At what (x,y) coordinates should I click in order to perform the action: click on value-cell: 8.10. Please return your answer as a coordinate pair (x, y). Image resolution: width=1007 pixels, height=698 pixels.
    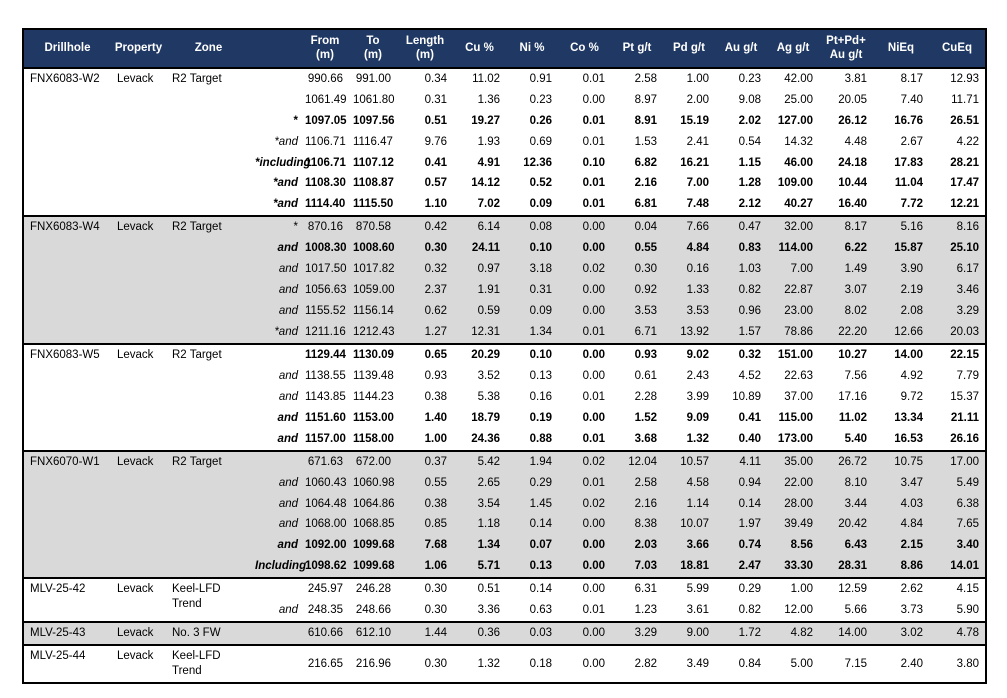
    Looking at the image, I should click on (846, 483).